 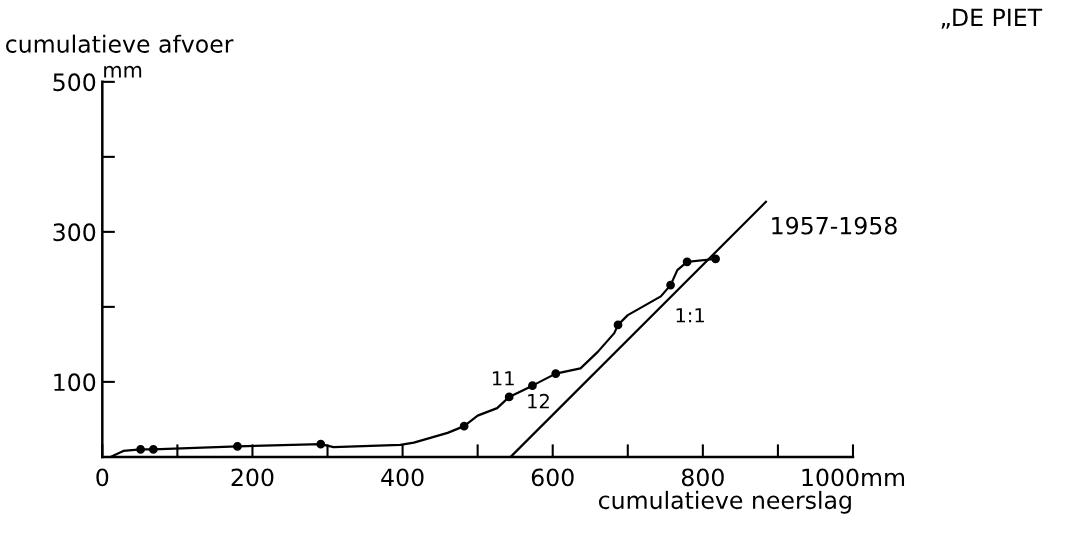 I want to click on y-tick-label: 100, so click(x=75, y=382).